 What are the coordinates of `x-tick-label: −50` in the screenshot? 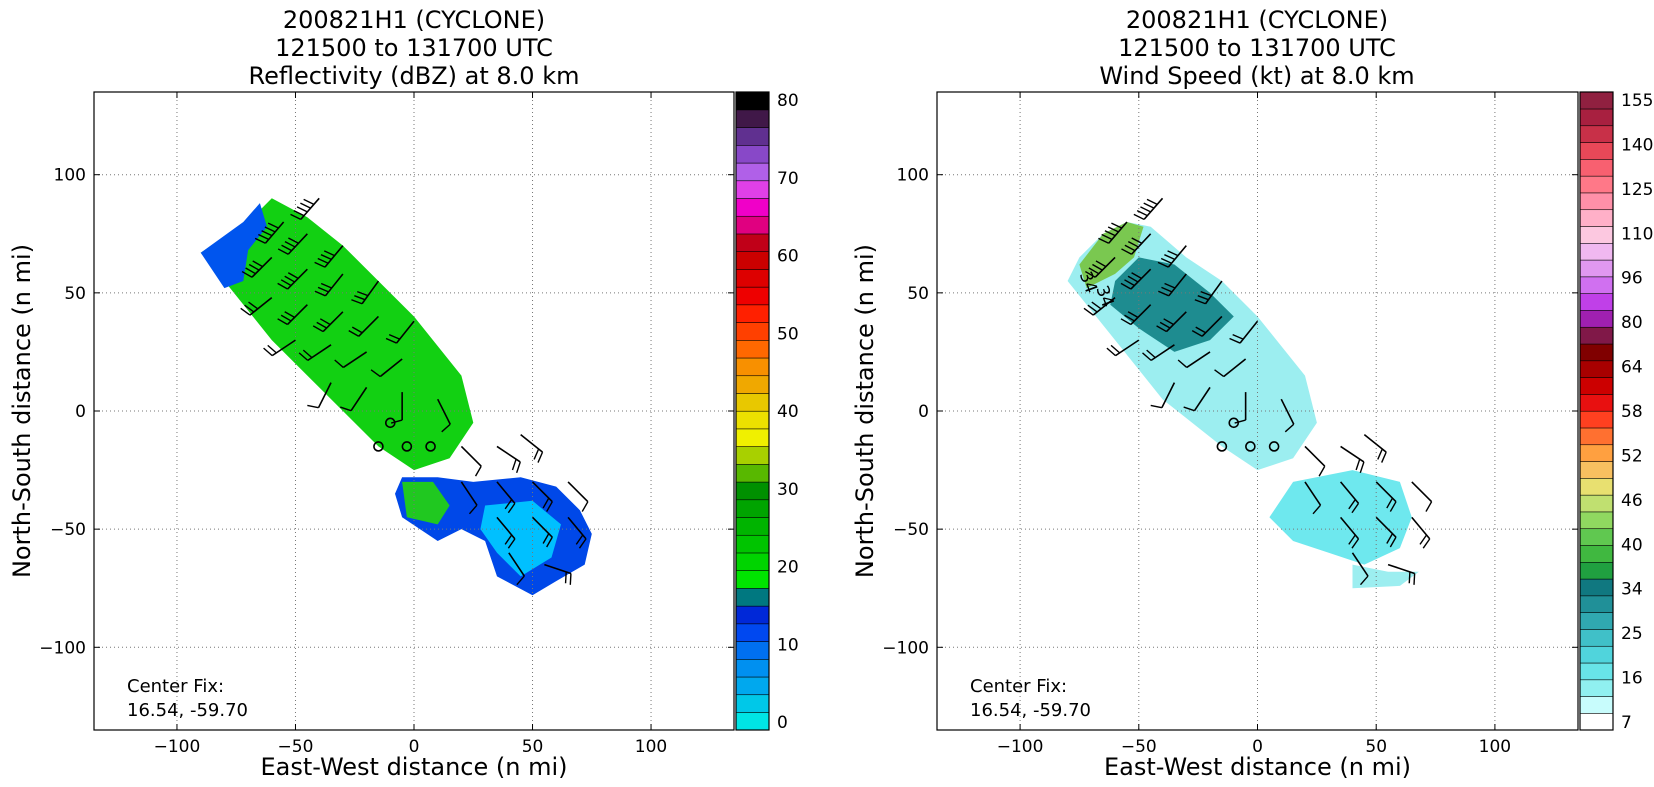 It's located at (1139, 747).